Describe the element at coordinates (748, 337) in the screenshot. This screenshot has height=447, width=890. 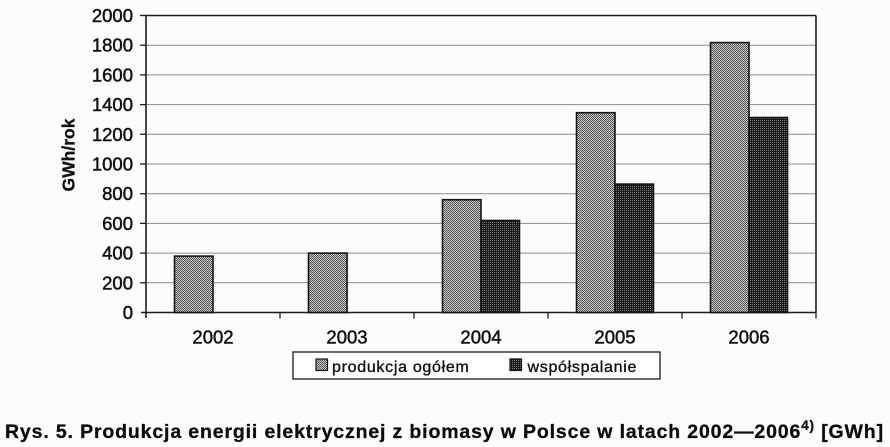
I see `svg-text: 2006` at that location.